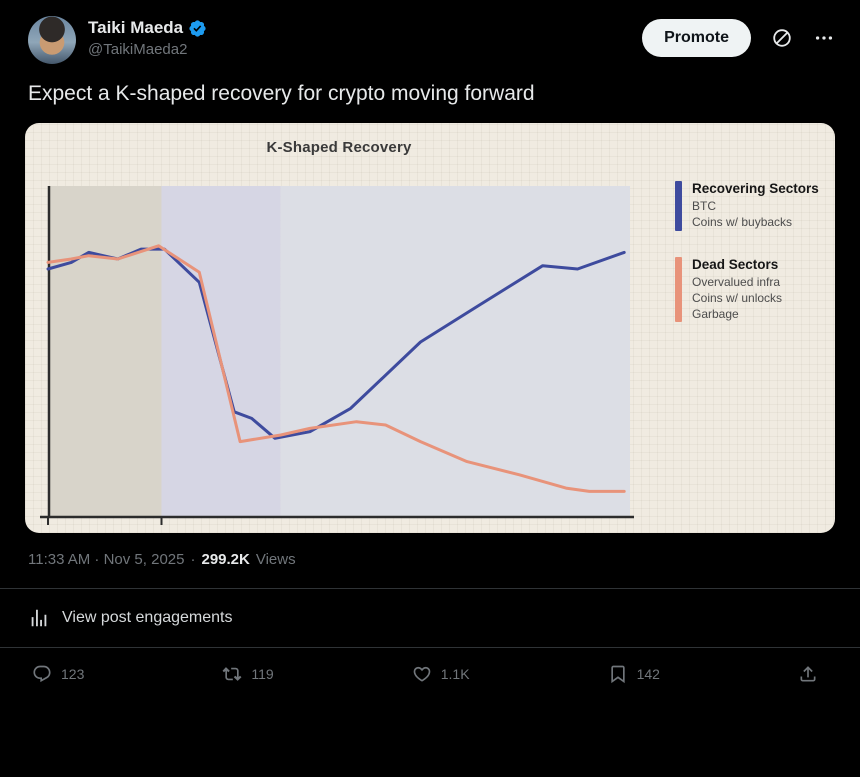 The width and height of the screenshot is (860, 777). I want to click on repost-icon, so click(232, 674).